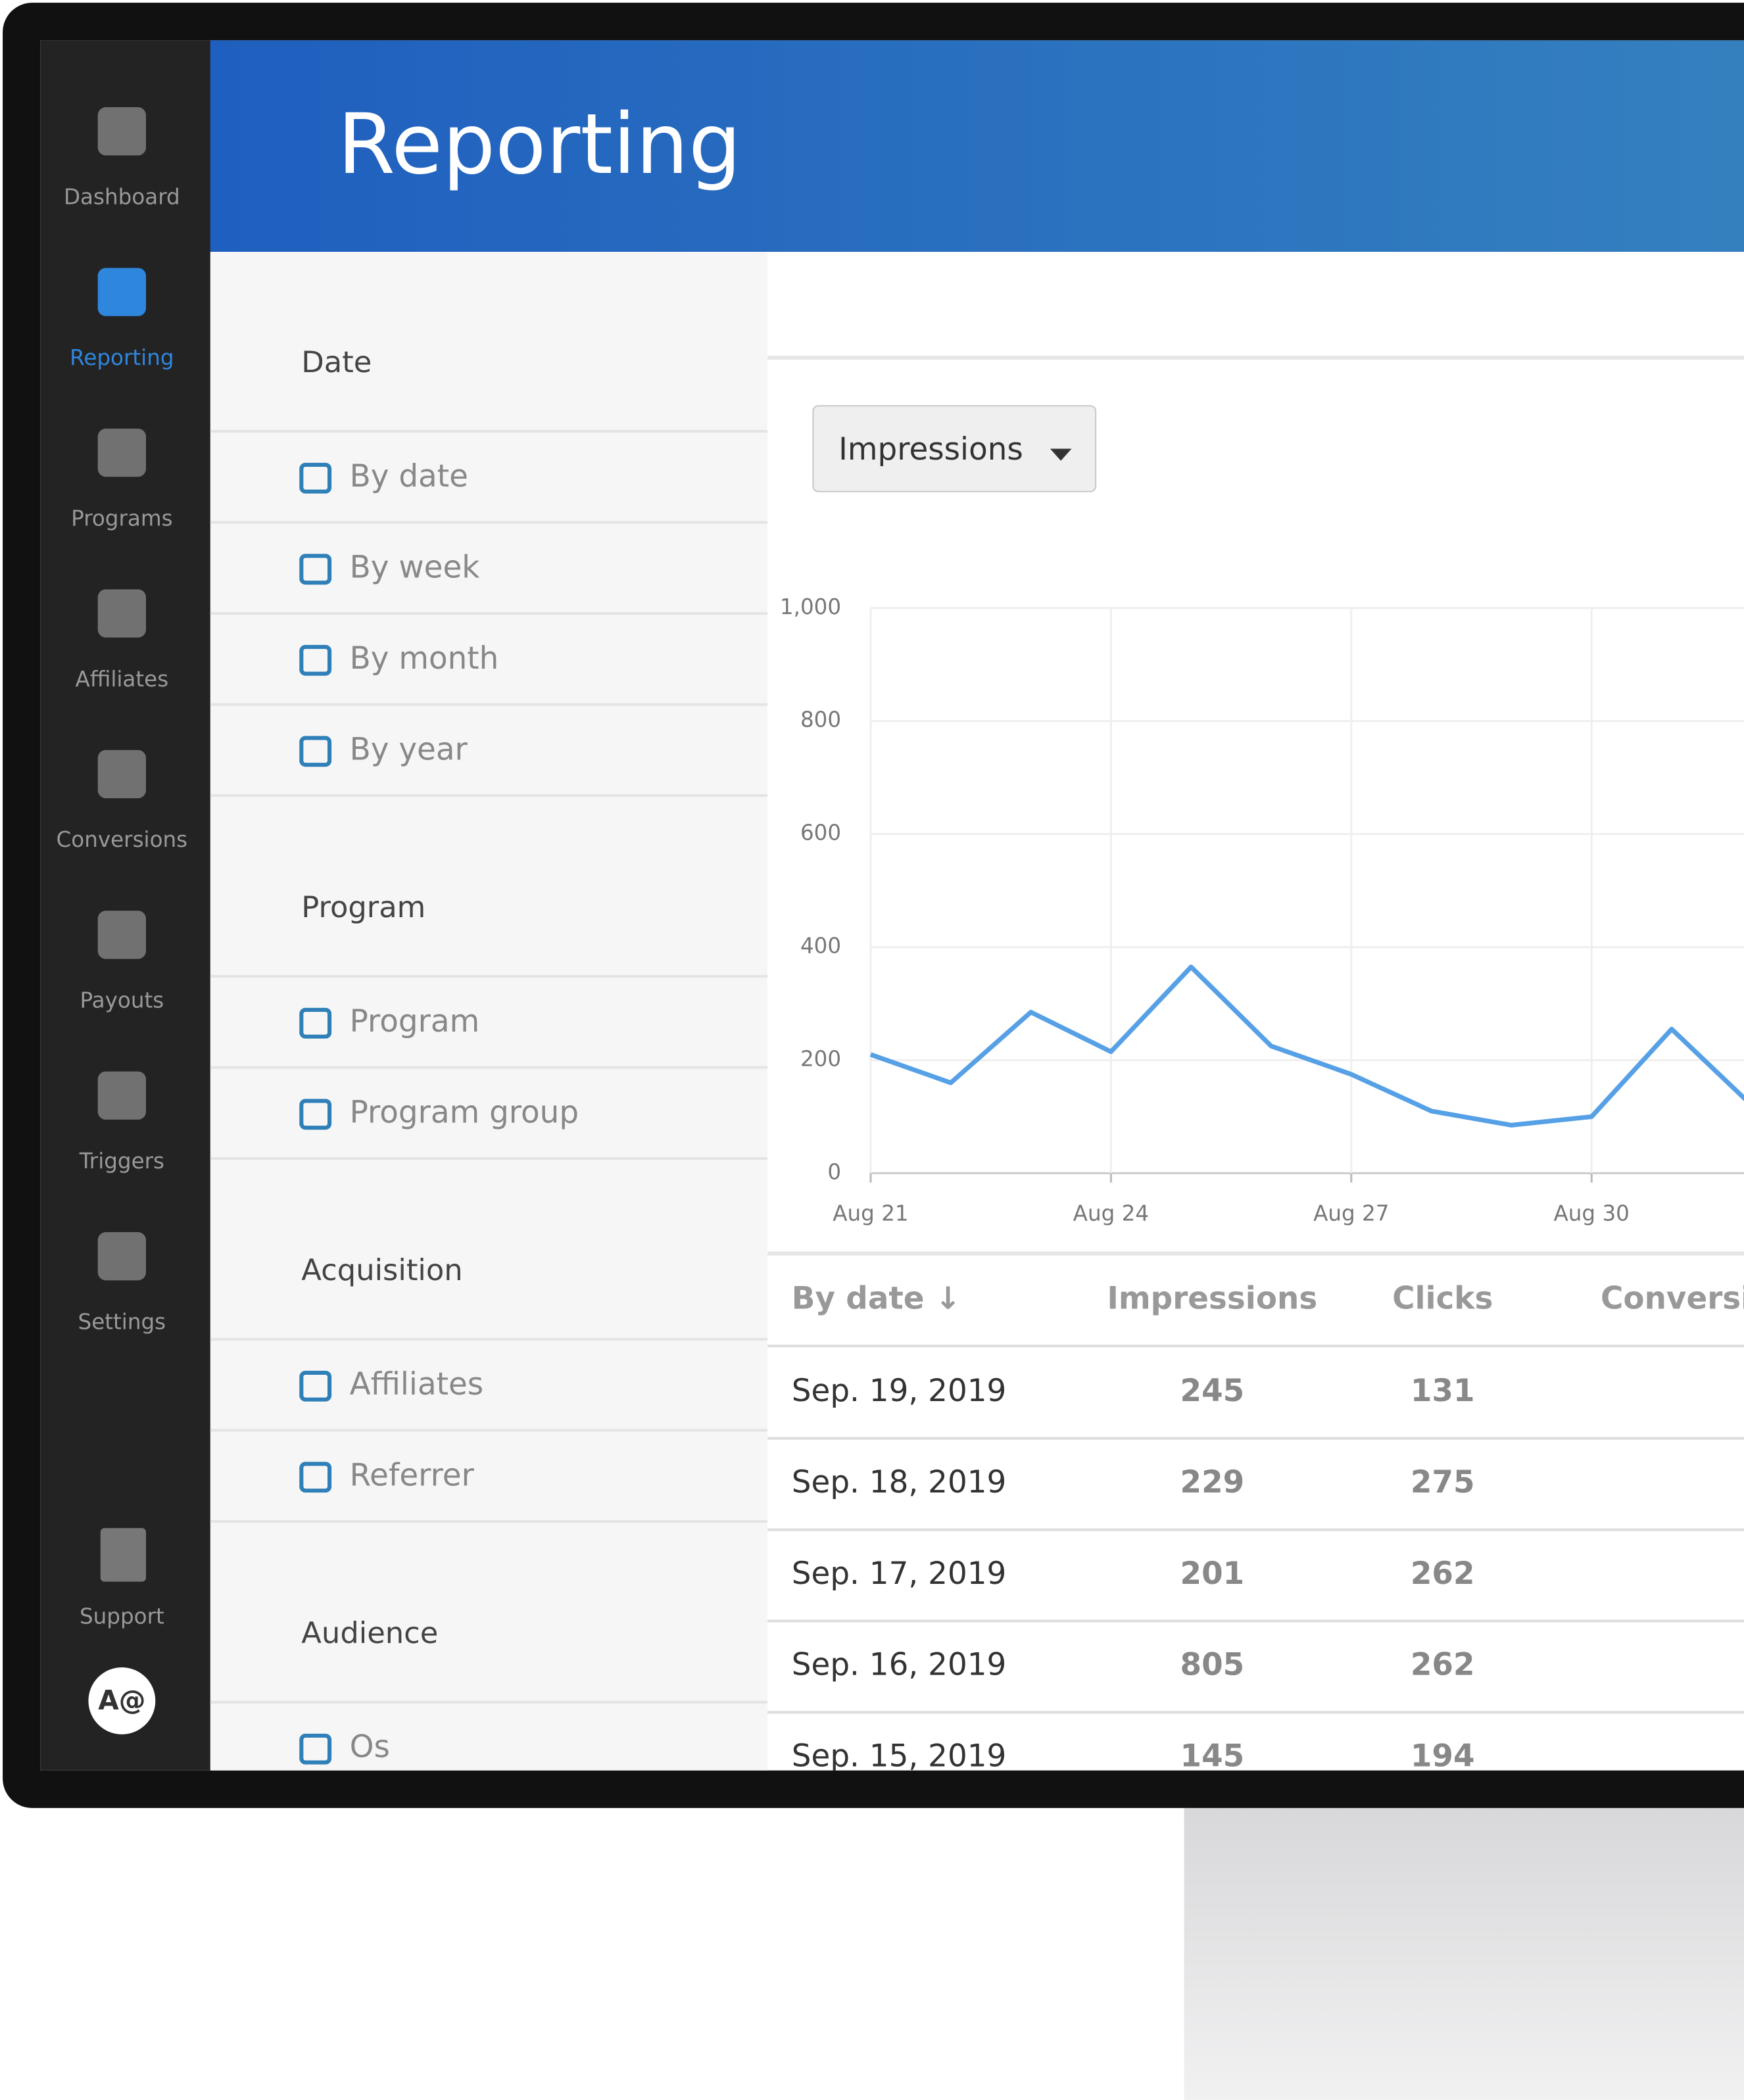 The image size is (1744, 2100). Describe the element at coordinates (424, 659) in the screenshot. I see `filter-item: By month` at that location.